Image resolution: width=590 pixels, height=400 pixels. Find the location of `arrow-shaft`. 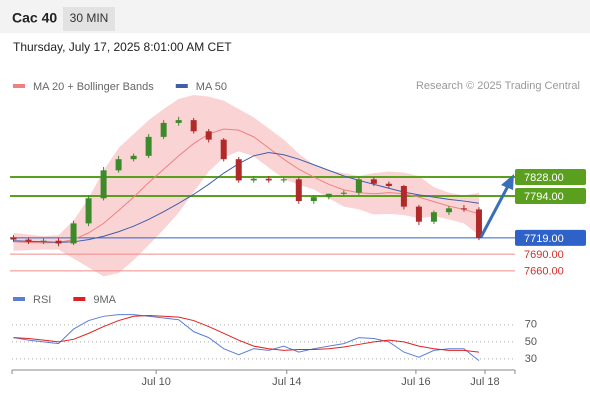

arrow-shaft is located at coordinates (494, 211).